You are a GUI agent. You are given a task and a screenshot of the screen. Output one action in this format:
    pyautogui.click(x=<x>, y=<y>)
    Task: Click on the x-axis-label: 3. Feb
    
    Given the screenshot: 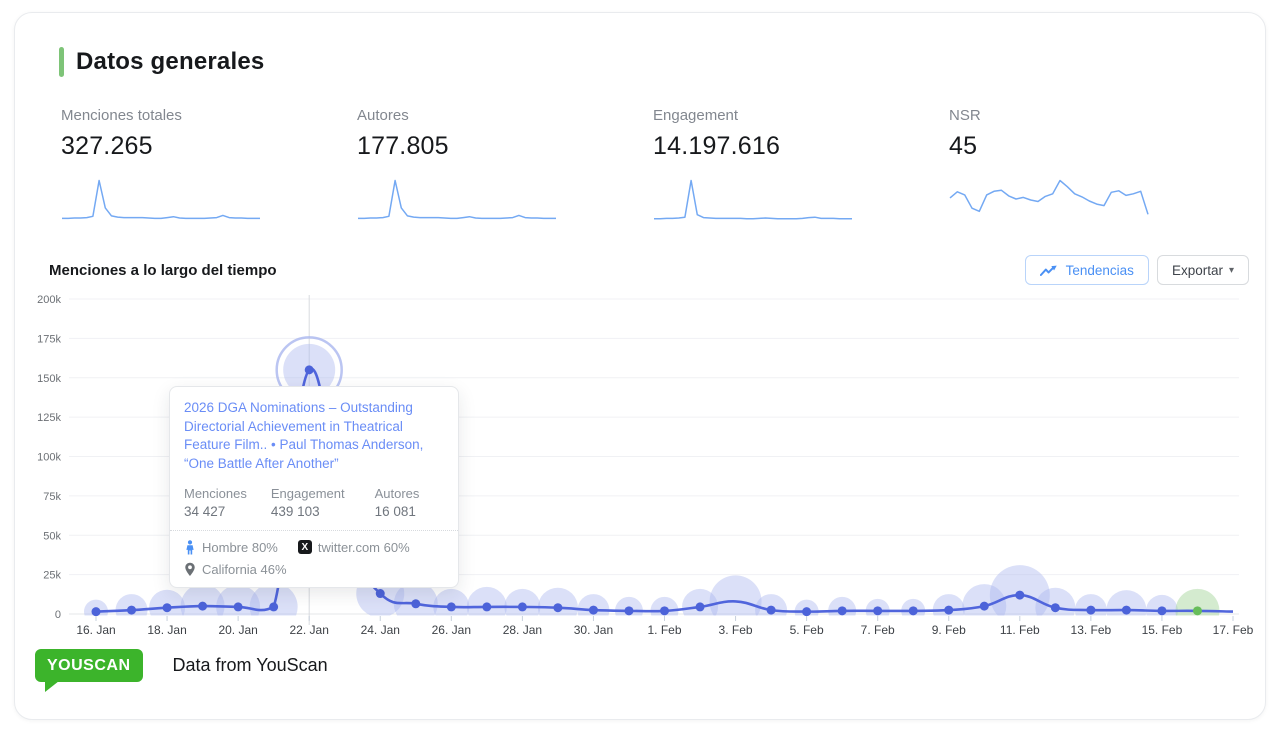 What is the action you would take?
    pyautogui.click(x=736, y=630)
    